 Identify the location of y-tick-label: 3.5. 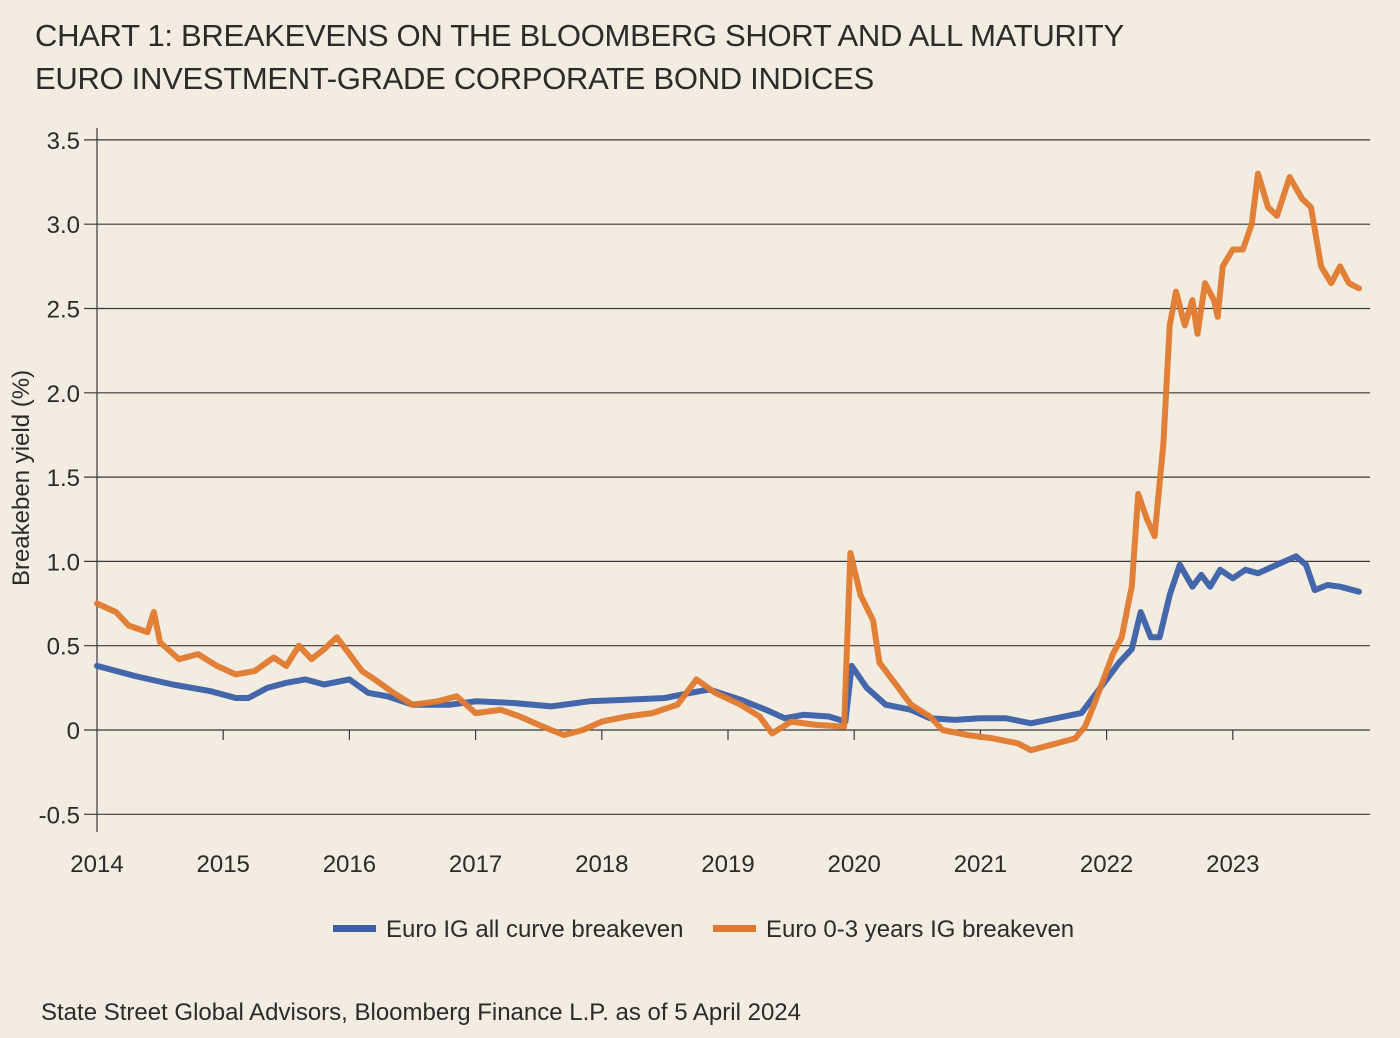
(63, 141).